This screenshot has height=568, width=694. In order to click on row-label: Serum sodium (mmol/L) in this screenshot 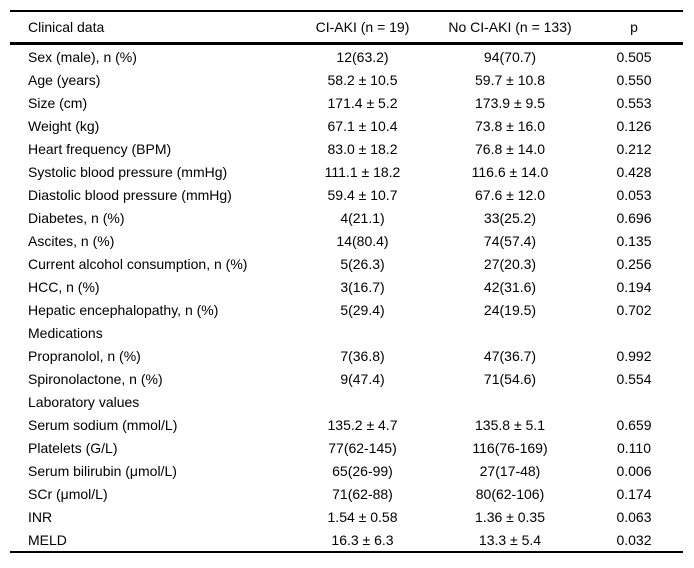, I will do `click(103, 424)`.